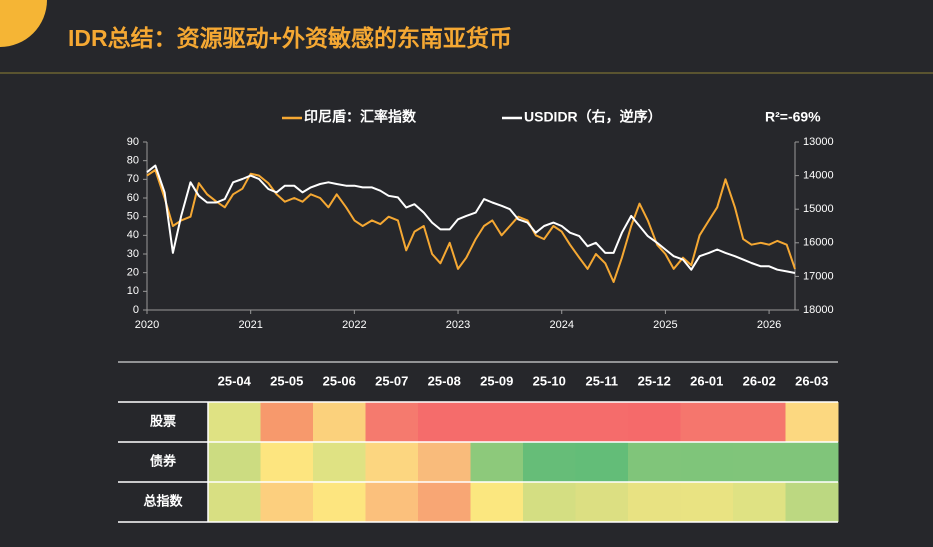 The width and height of the screenshot is (933, 547). I want to click on column-header: 25-08, so click(444, 380).